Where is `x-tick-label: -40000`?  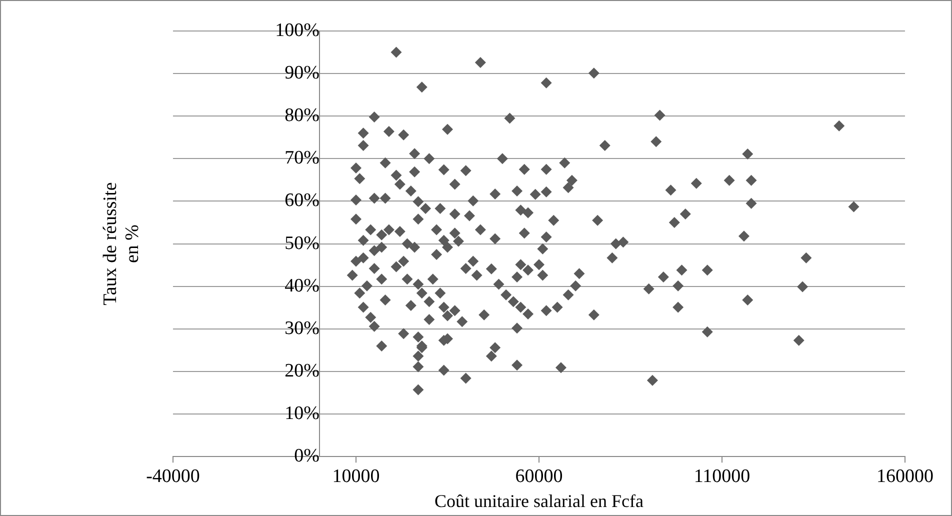 x-tick-label: -40000 is located at coordinates (173, 476).